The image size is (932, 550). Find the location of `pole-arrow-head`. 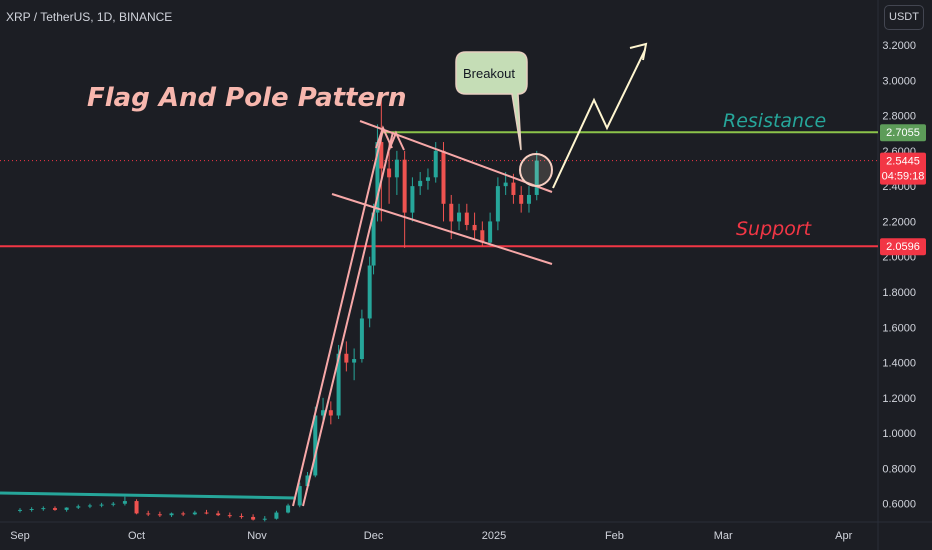

pole-arrow-head is located at coordinates (384, 137).